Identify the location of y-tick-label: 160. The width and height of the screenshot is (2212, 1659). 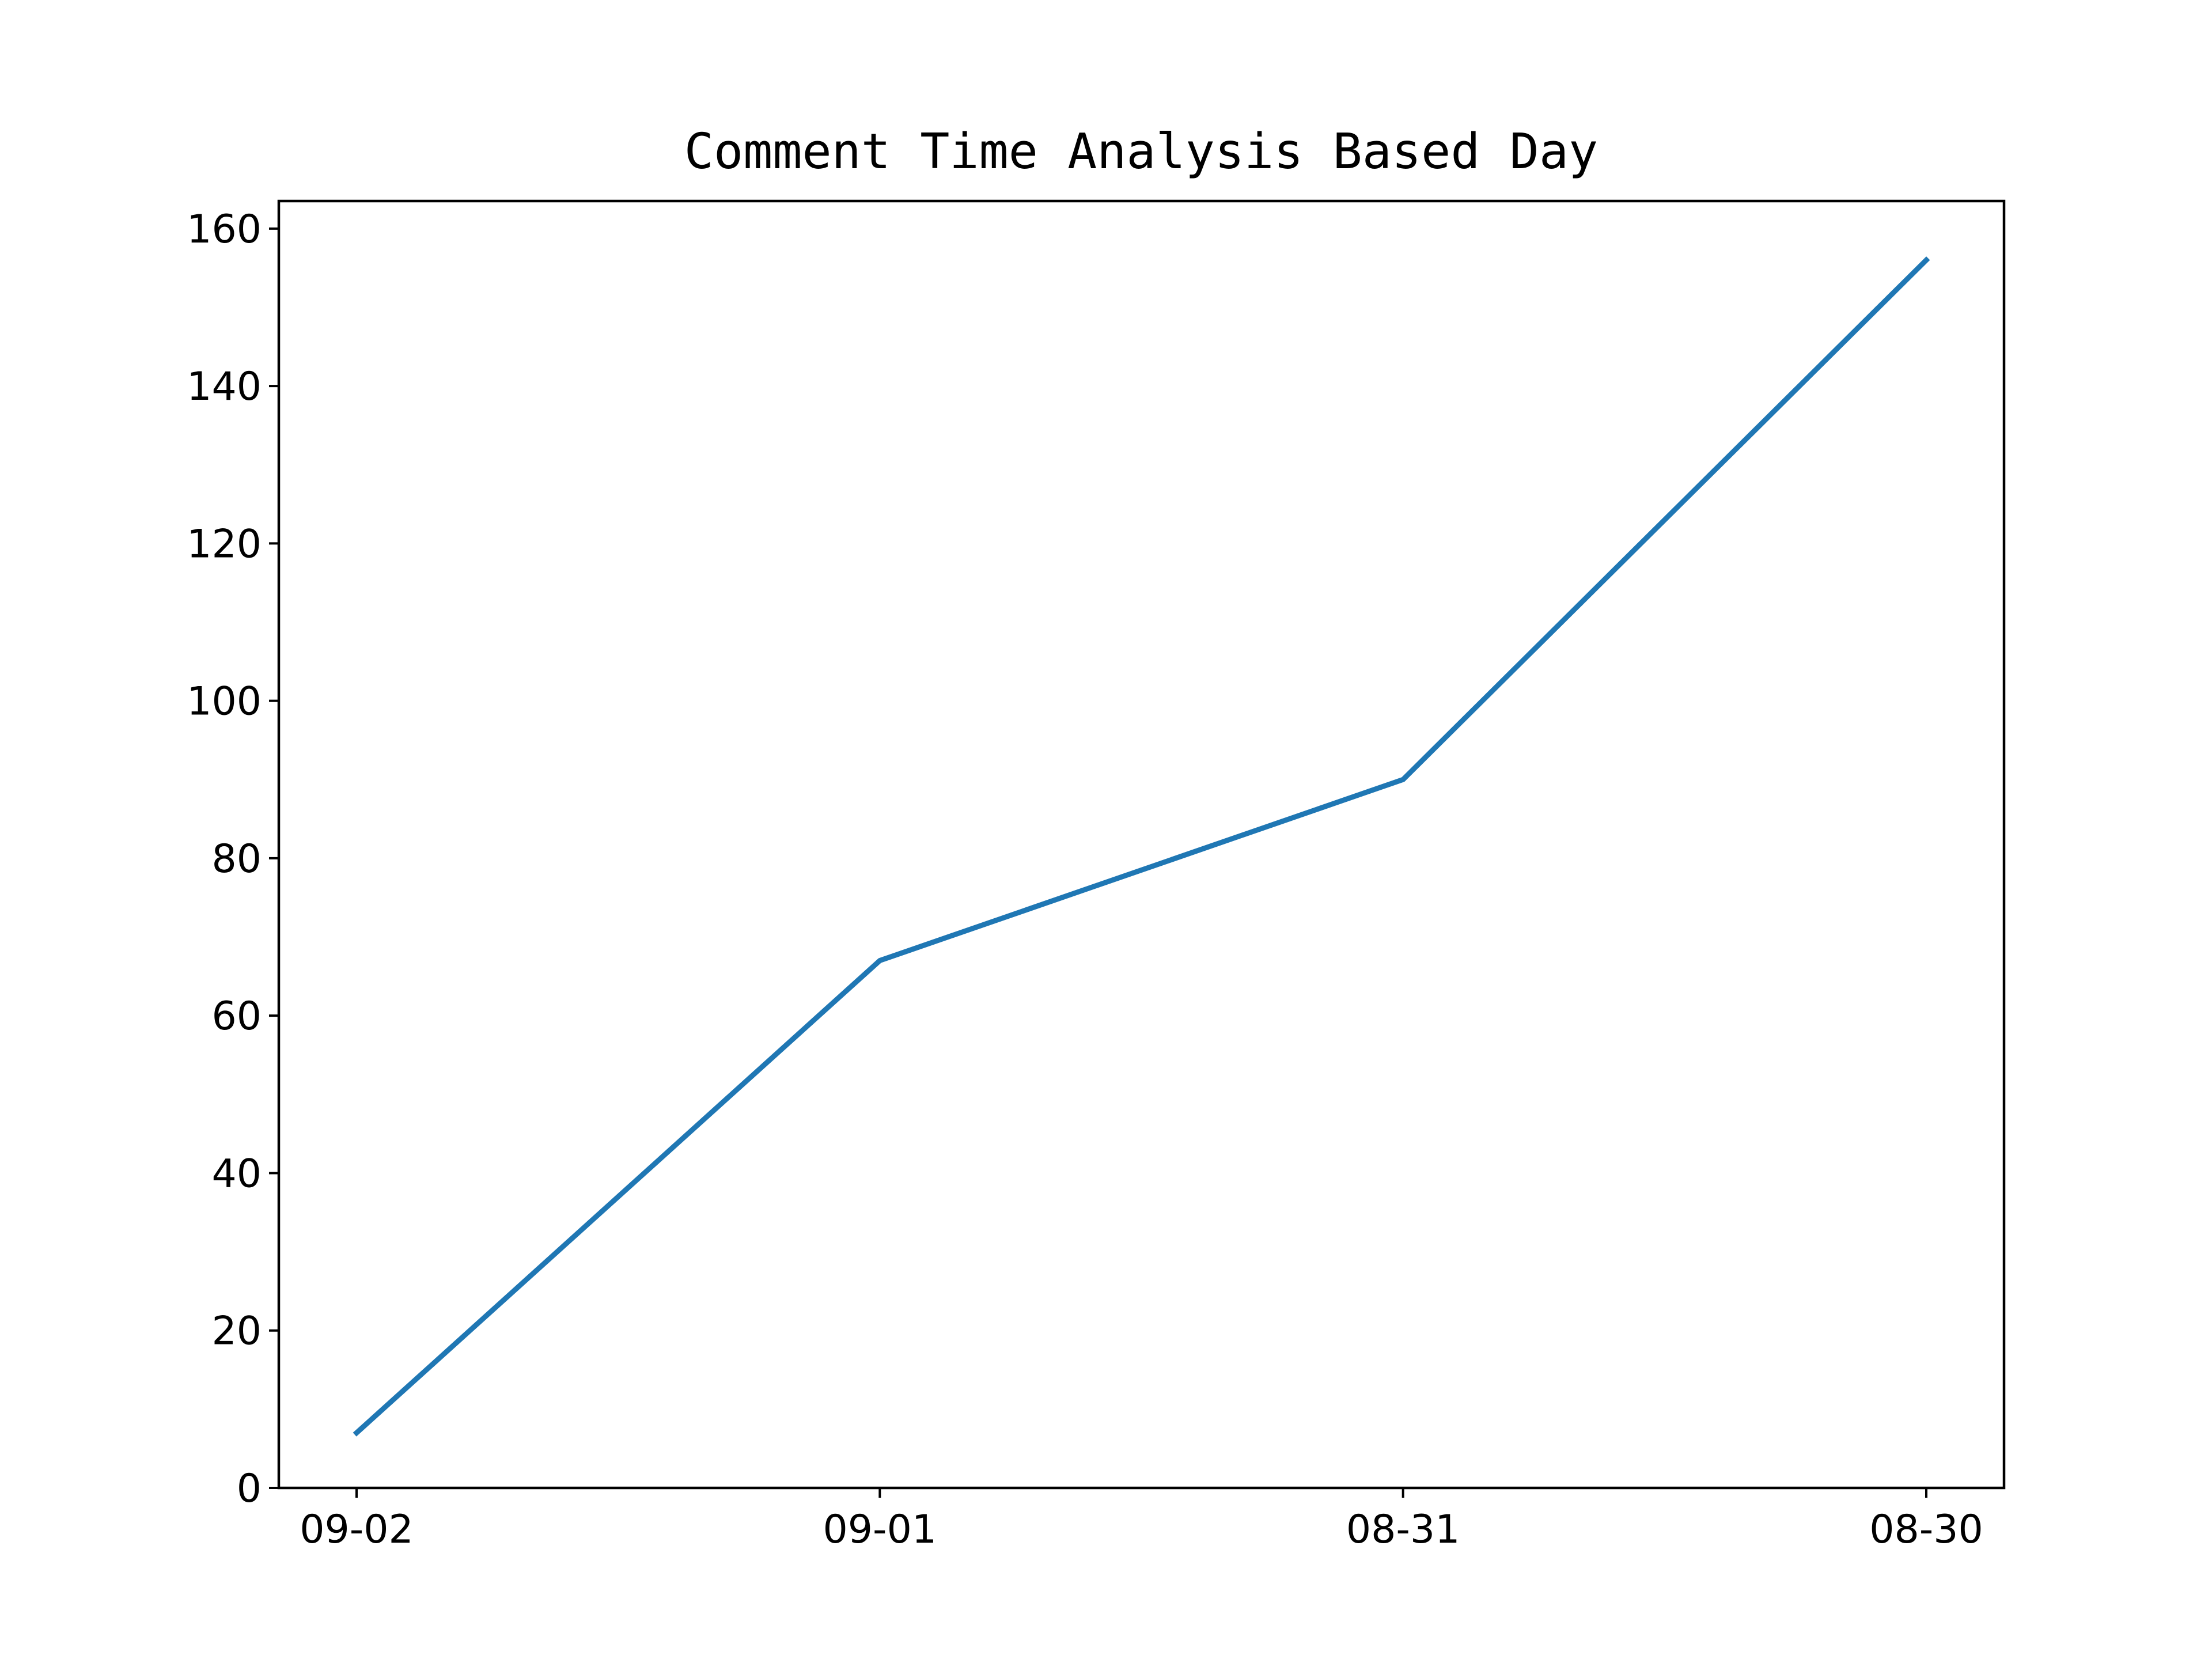
(224, 229).